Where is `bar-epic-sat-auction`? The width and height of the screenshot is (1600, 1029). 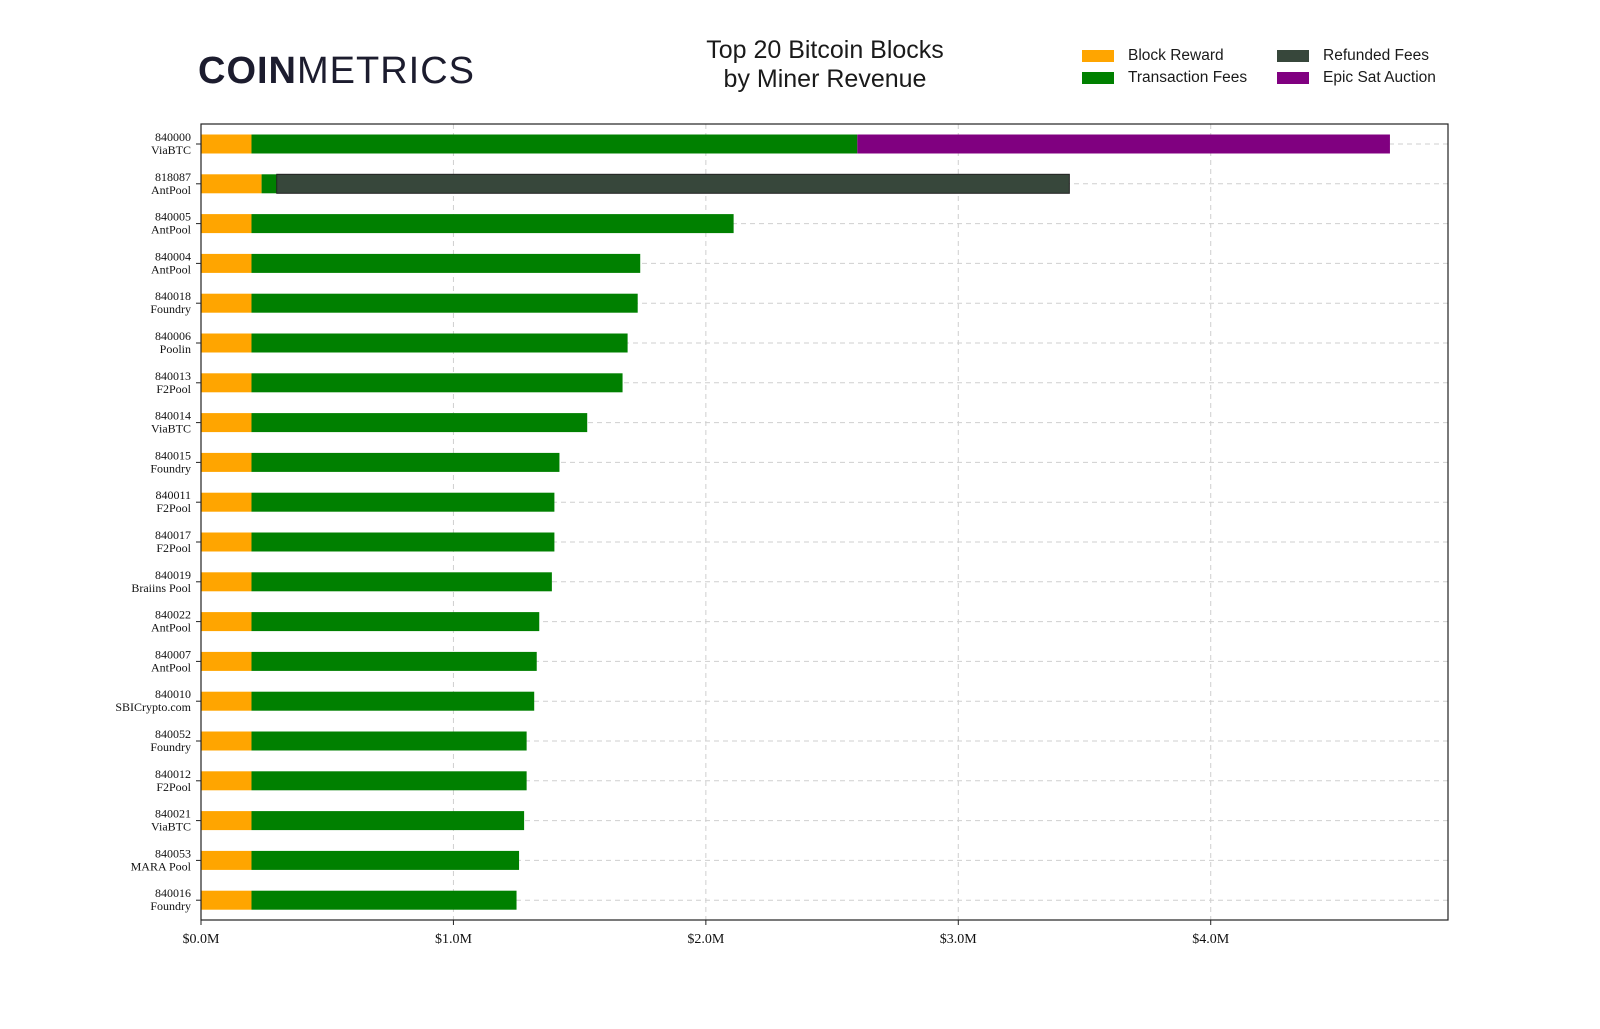 bar-epic-sat-auction is located at coordinates (1123, 144).